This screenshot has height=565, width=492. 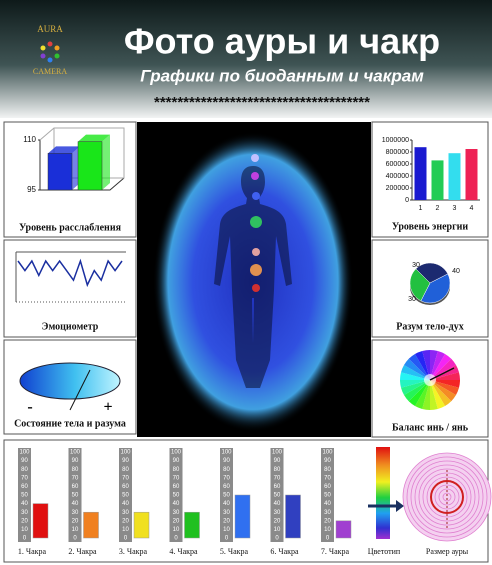 I want to click on chakra-label: 6. Чакра, so click(x=284, y=551).